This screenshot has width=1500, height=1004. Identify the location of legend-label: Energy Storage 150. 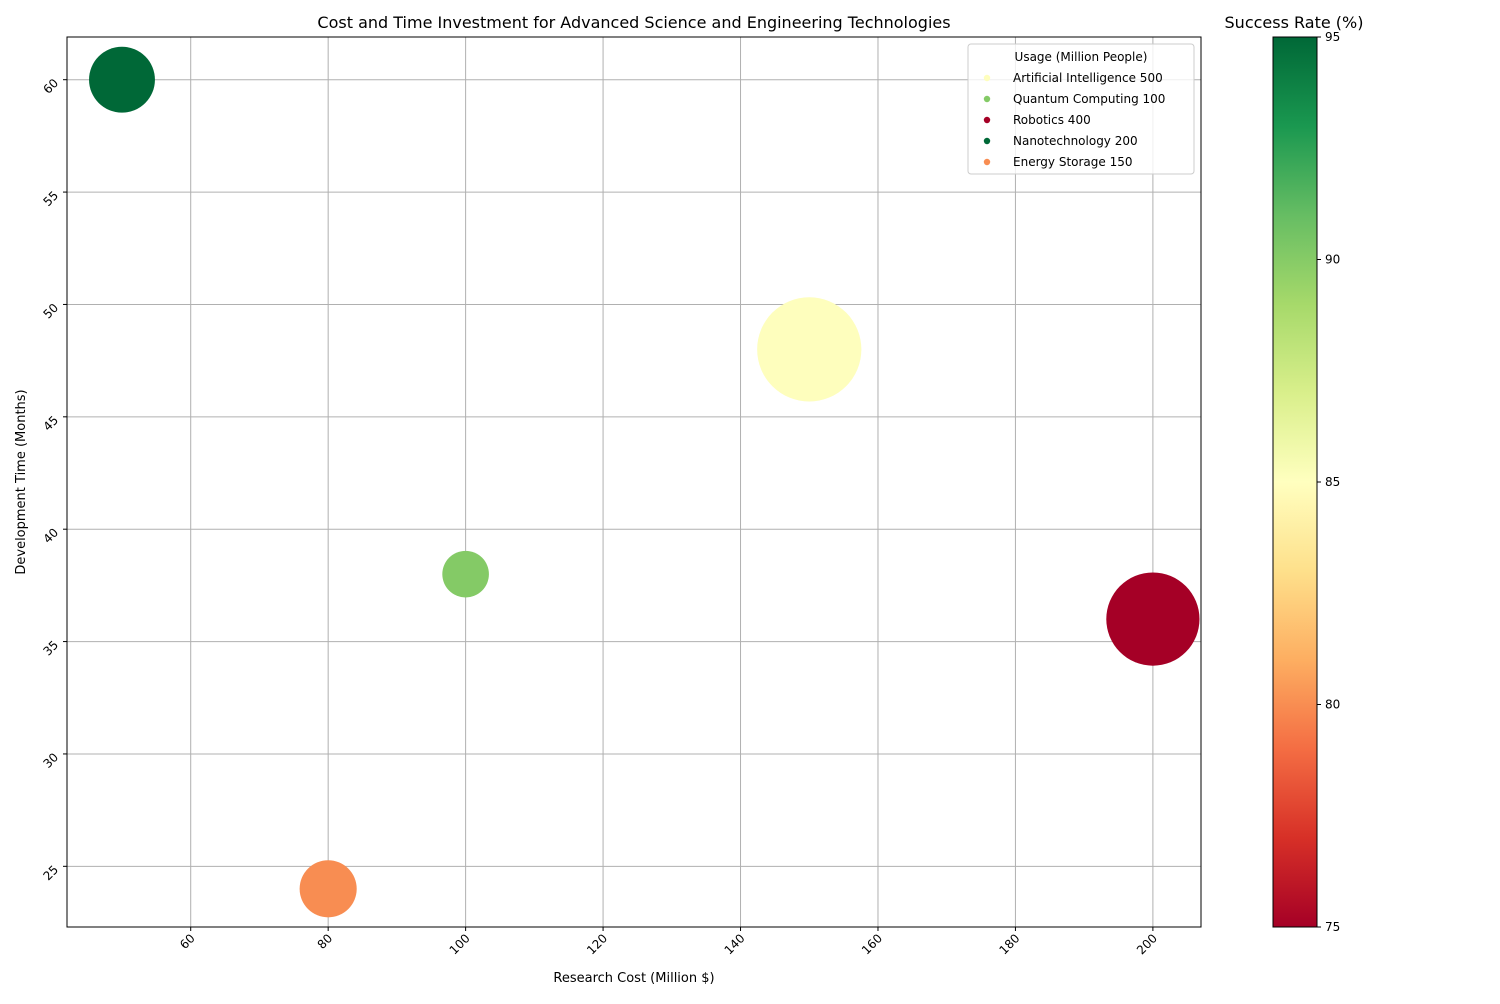
(1073, 162).